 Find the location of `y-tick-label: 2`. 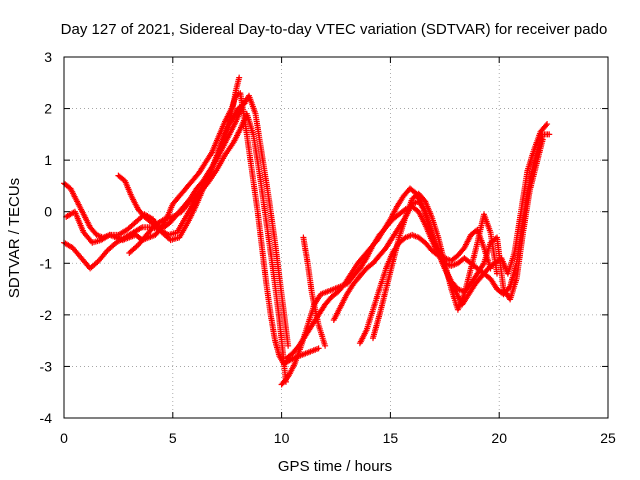

y-tick-label: 2 is located at coordinates (48, 109).